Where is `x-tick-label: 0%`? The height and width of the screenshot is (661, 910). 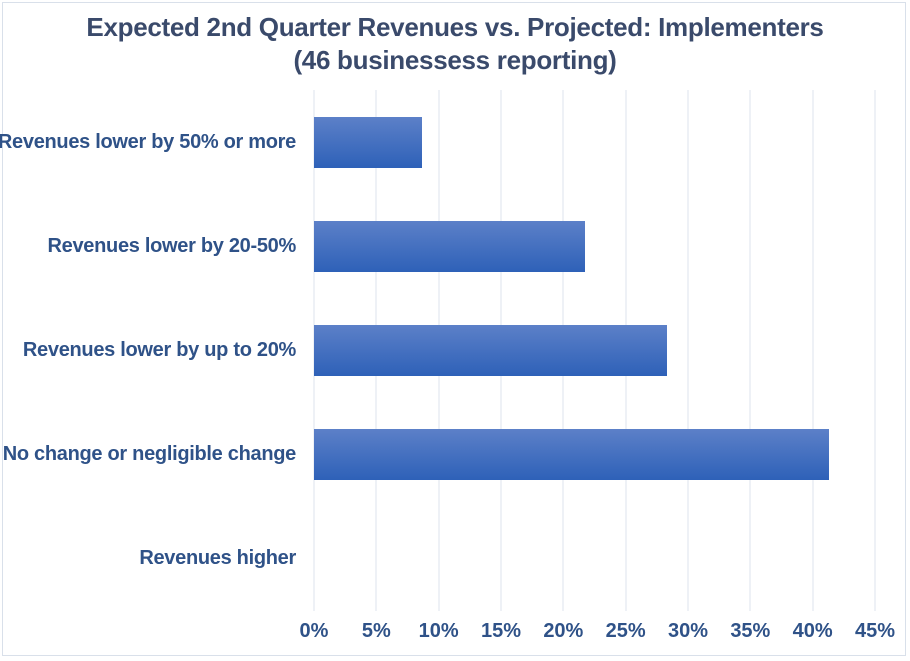 x-tick-label: 0% is located at coordinates (314, 631).